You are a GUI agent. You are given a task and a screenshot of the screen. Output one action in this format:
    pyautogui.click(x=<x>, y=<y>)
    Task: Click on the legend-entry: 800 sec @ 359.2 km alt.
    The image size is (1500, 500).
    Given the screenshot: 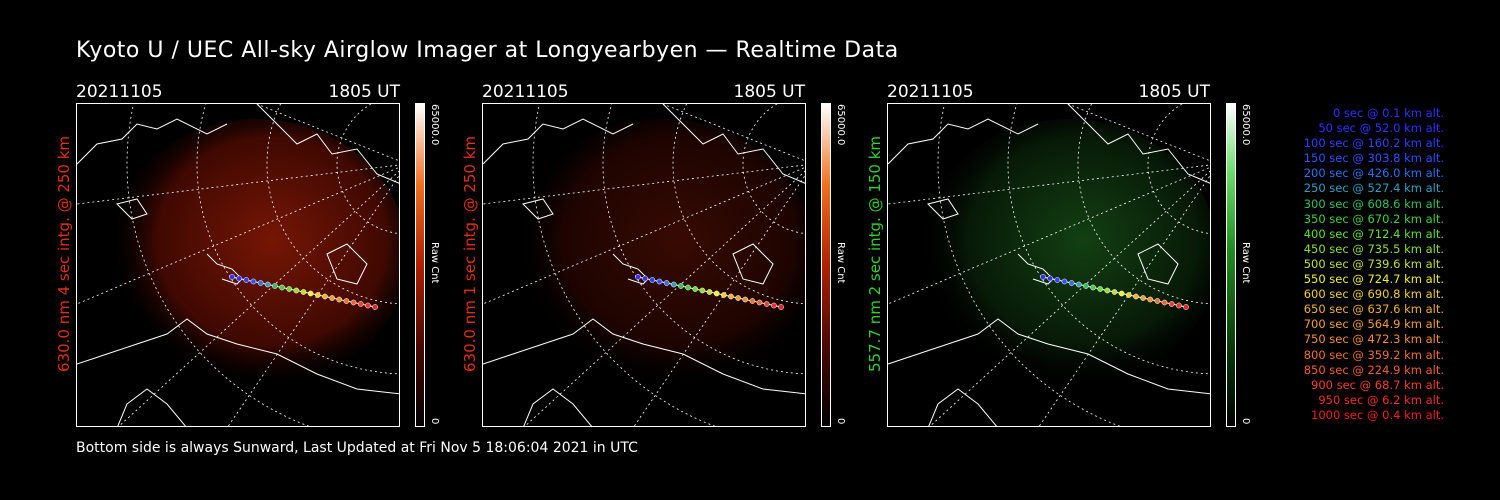 What is the action you would take?
    pyautogui.click(x=1373, y=354)
    